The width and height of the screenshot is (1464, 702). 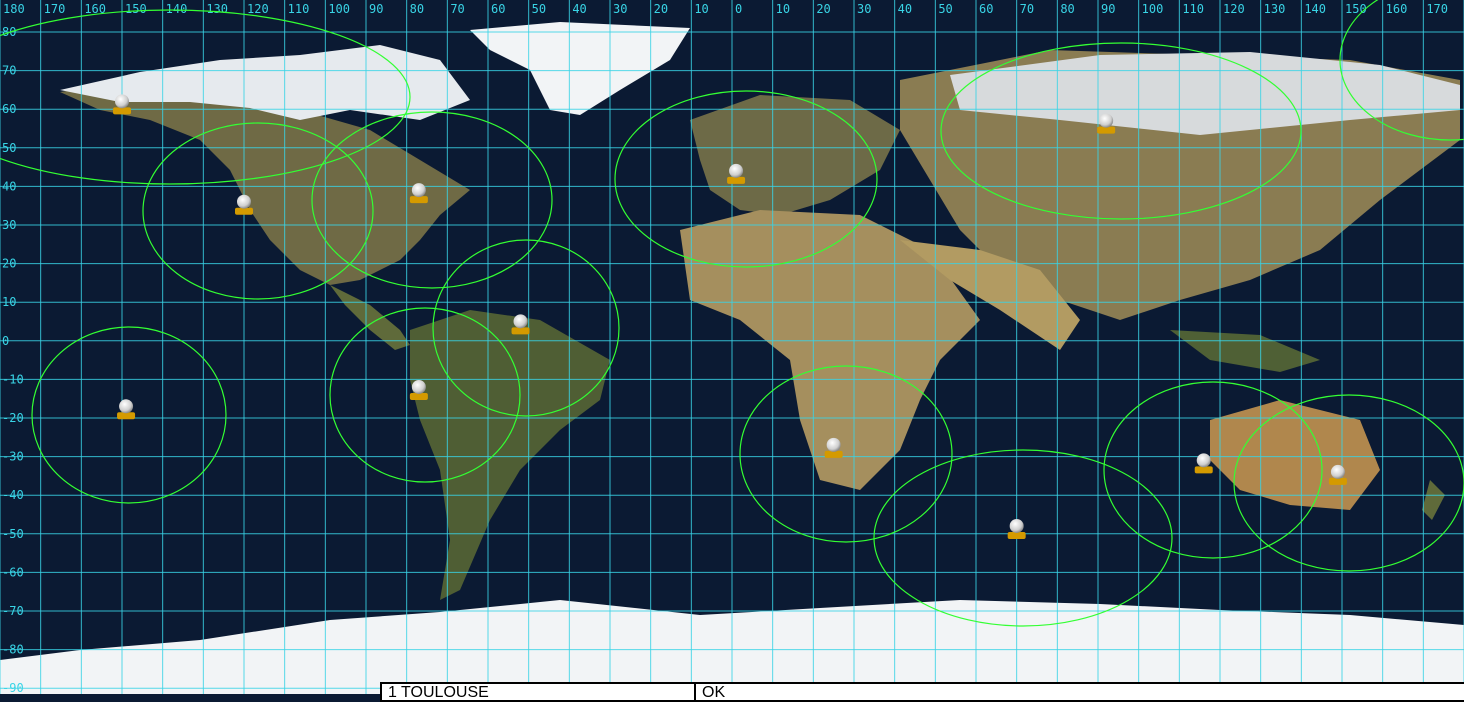 I want to click on greenland-ice, so click(x=580, y=68).